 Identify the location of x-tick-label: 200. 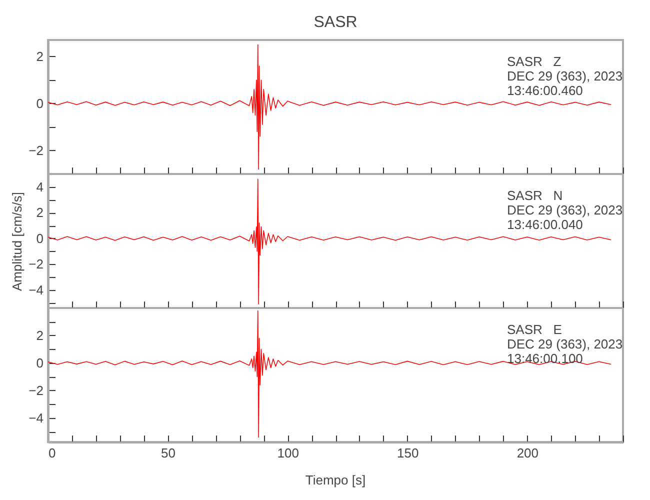
(527, 453).